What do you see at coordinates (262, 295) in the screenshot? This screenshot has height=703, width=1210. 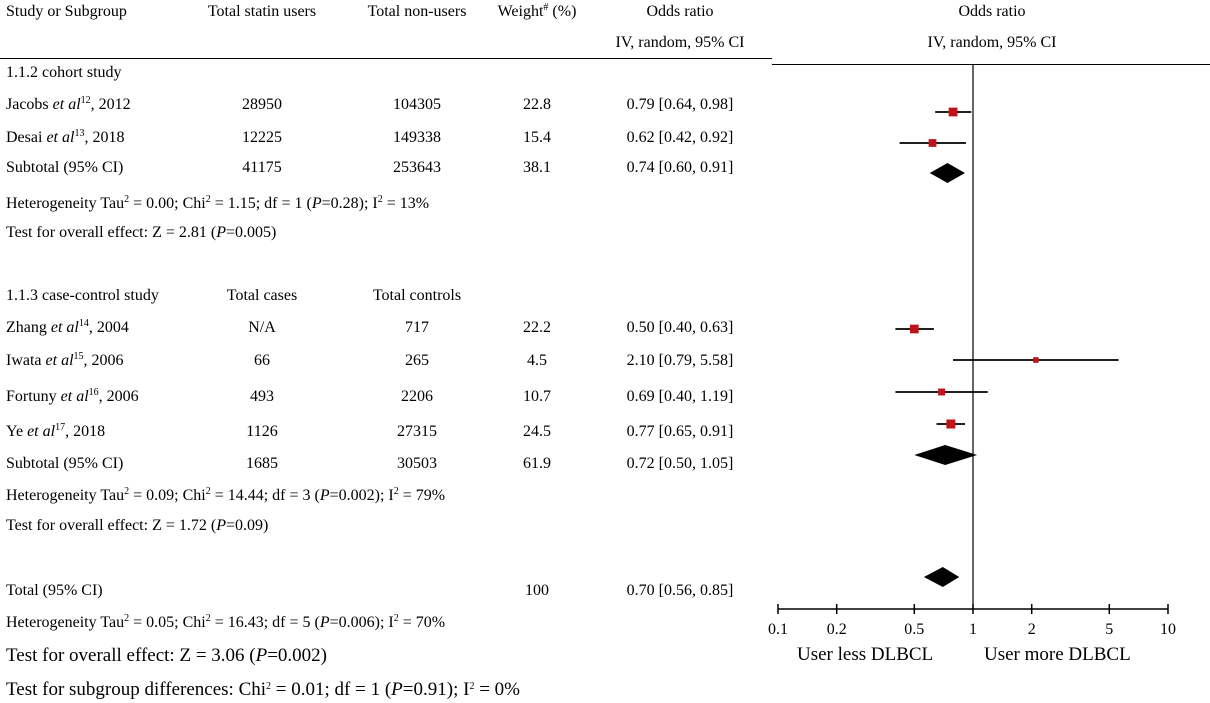 I see `header-total-cases: Total cases` at bounding box center [262, 295].